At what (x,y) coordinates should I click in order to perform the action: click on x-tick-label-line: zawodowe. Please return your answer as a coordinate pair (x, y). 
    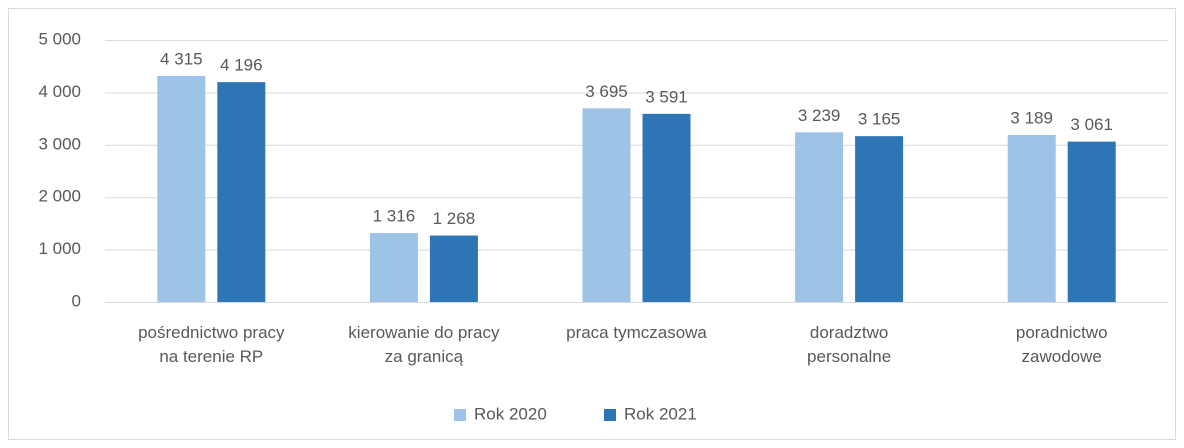
    Looking at the image, I should click on (1062, 356).